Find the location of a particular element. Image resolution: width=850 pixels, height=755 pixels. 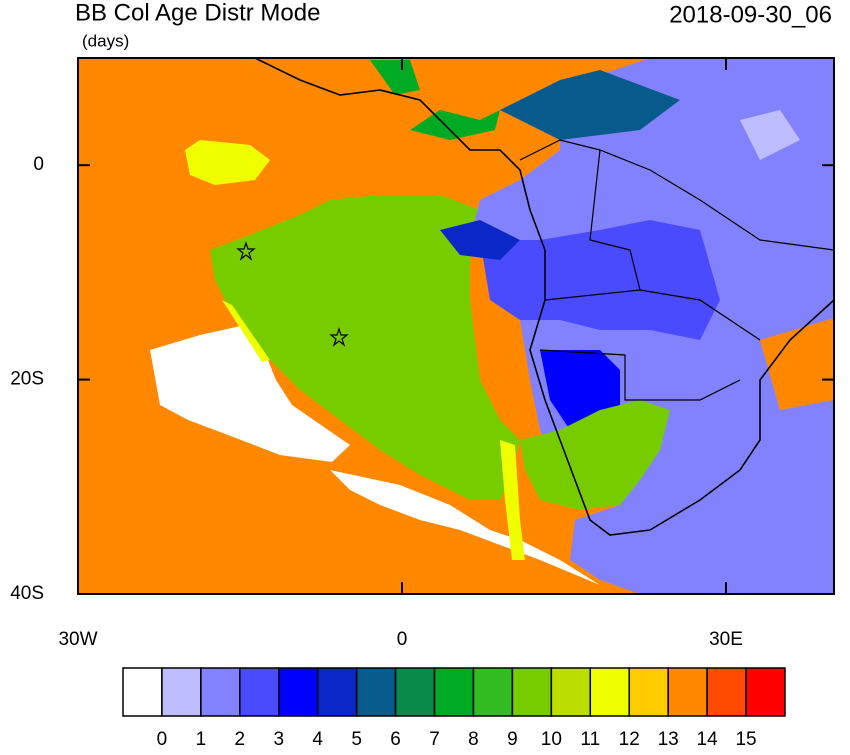

colorbar-label: 3 is located at coordinates (278, 739).